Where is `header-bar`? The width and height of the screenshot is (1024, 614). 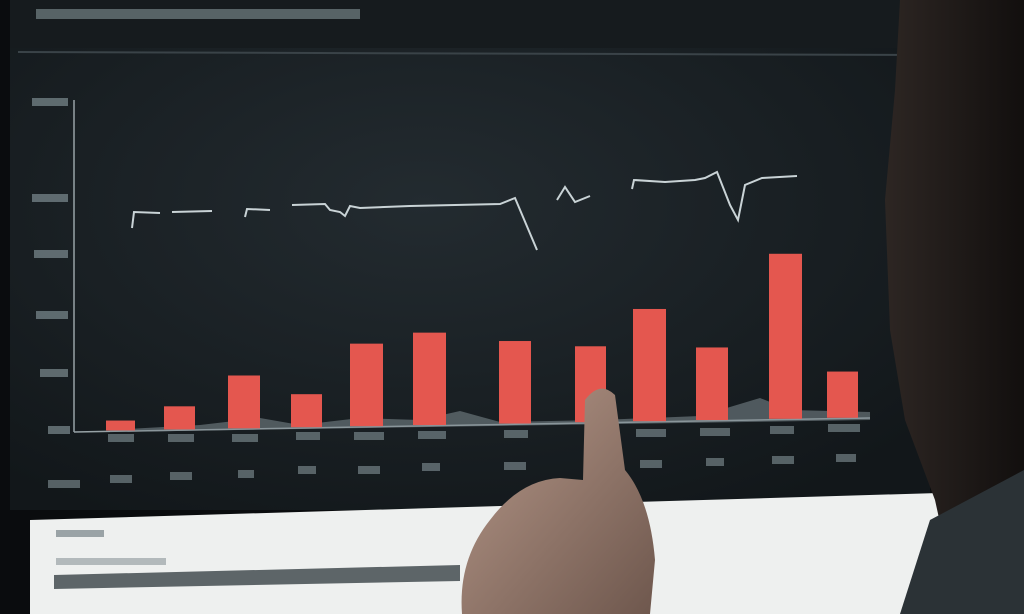 header-bar is located at coordinates (470, 24).